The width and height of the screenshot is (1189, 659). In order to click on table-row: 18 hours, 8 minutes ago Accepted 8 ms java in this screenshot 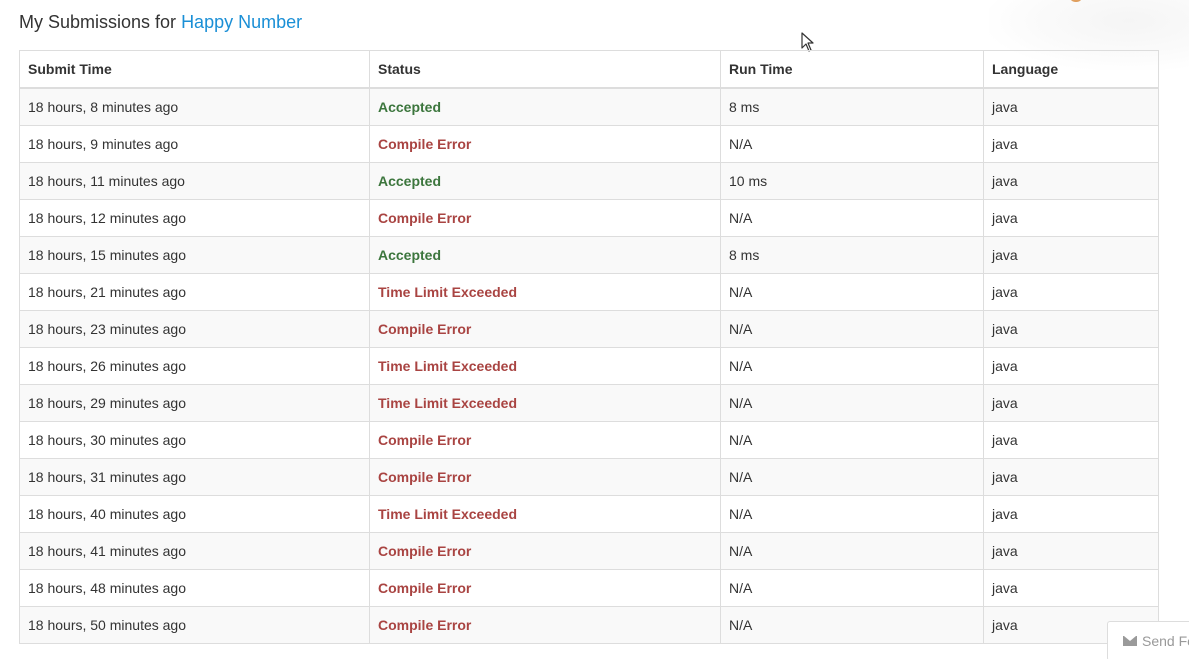, I will do `click(589, 106)`.